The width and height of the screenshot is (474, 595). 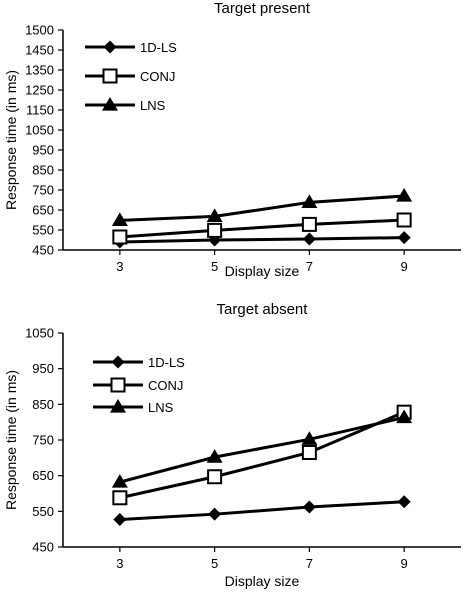 I want to click on chart-title: Target absent, so click(x=263, y=309).